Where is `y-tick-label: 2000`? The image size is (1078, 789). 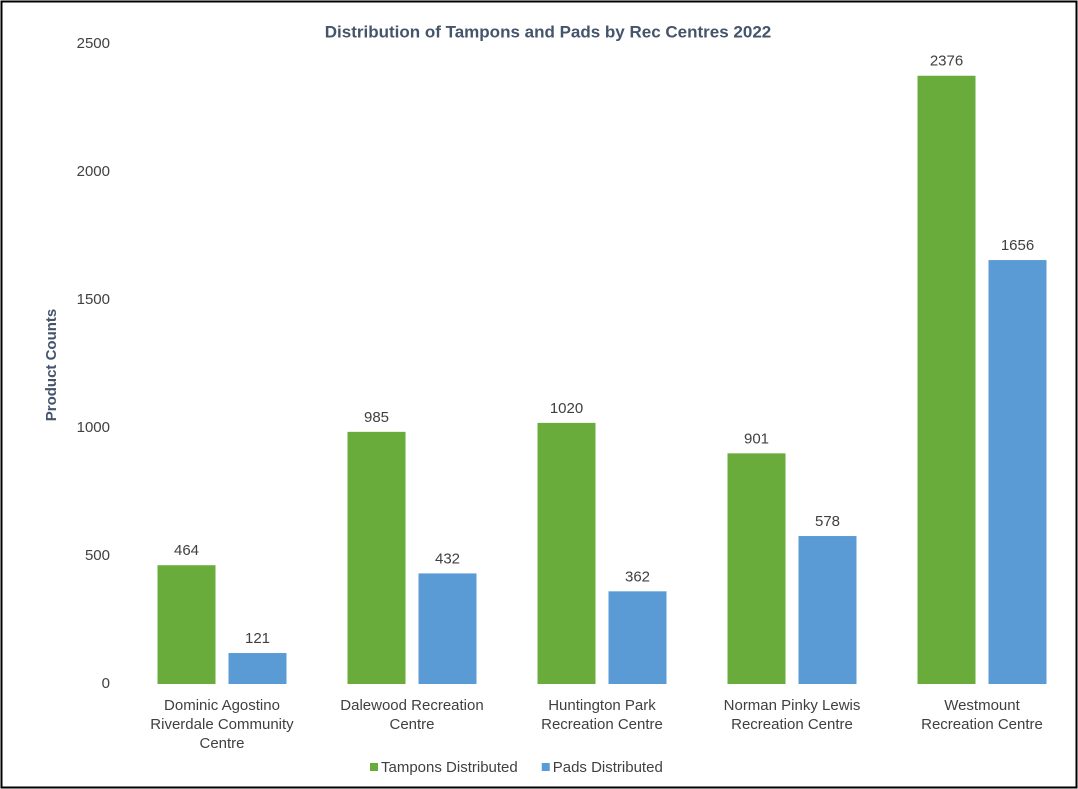
y-tick-label: 2000 is located at coordinates (93, 171).